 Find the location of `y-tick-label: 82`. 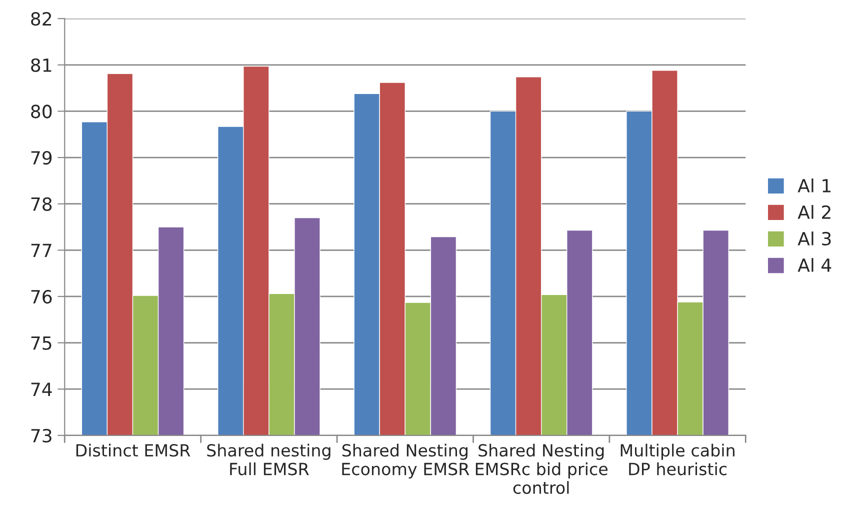

y-tick-label: 82 is located at coordinates (41, 19).